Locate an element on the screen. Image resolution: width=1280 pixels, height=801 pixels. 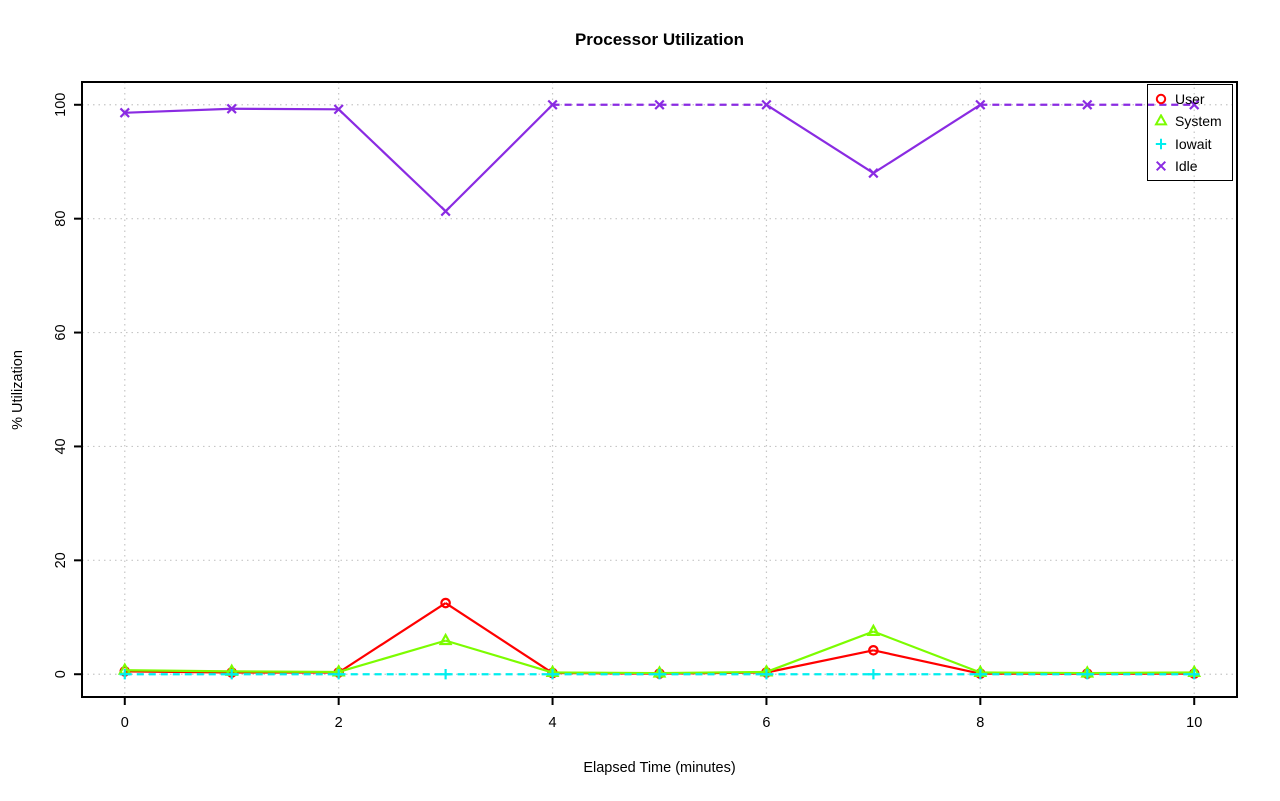
y-axis-label: % Utilization is located at coordinates (18, 390).